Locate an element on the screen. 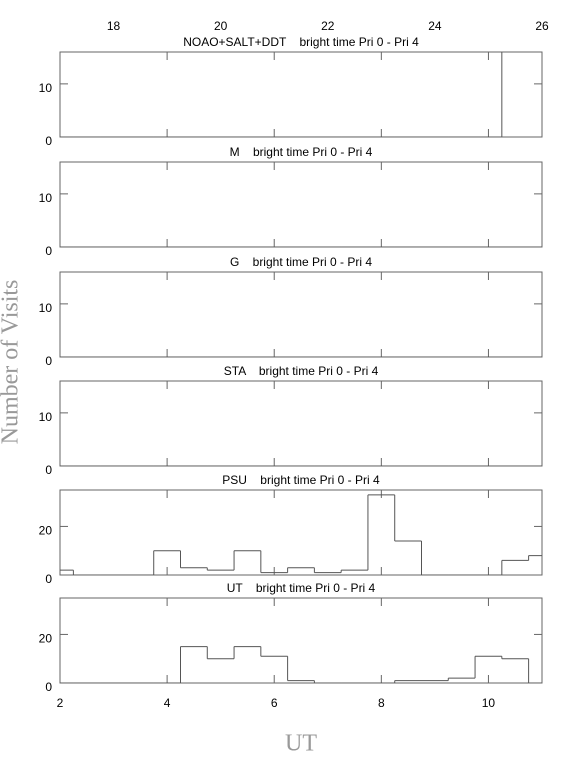 The width and height of the screenshot is (572, 762). x2-tick-label: 26 is located at coordinates (542, 26).